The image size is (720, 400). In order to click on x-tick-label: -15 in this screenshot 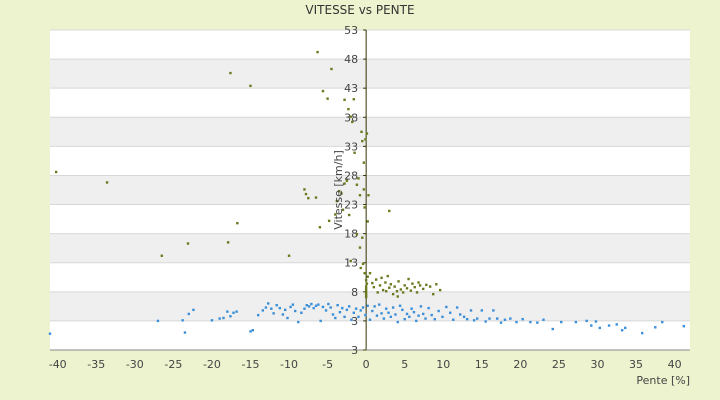, I will do `click(250, 364)`.